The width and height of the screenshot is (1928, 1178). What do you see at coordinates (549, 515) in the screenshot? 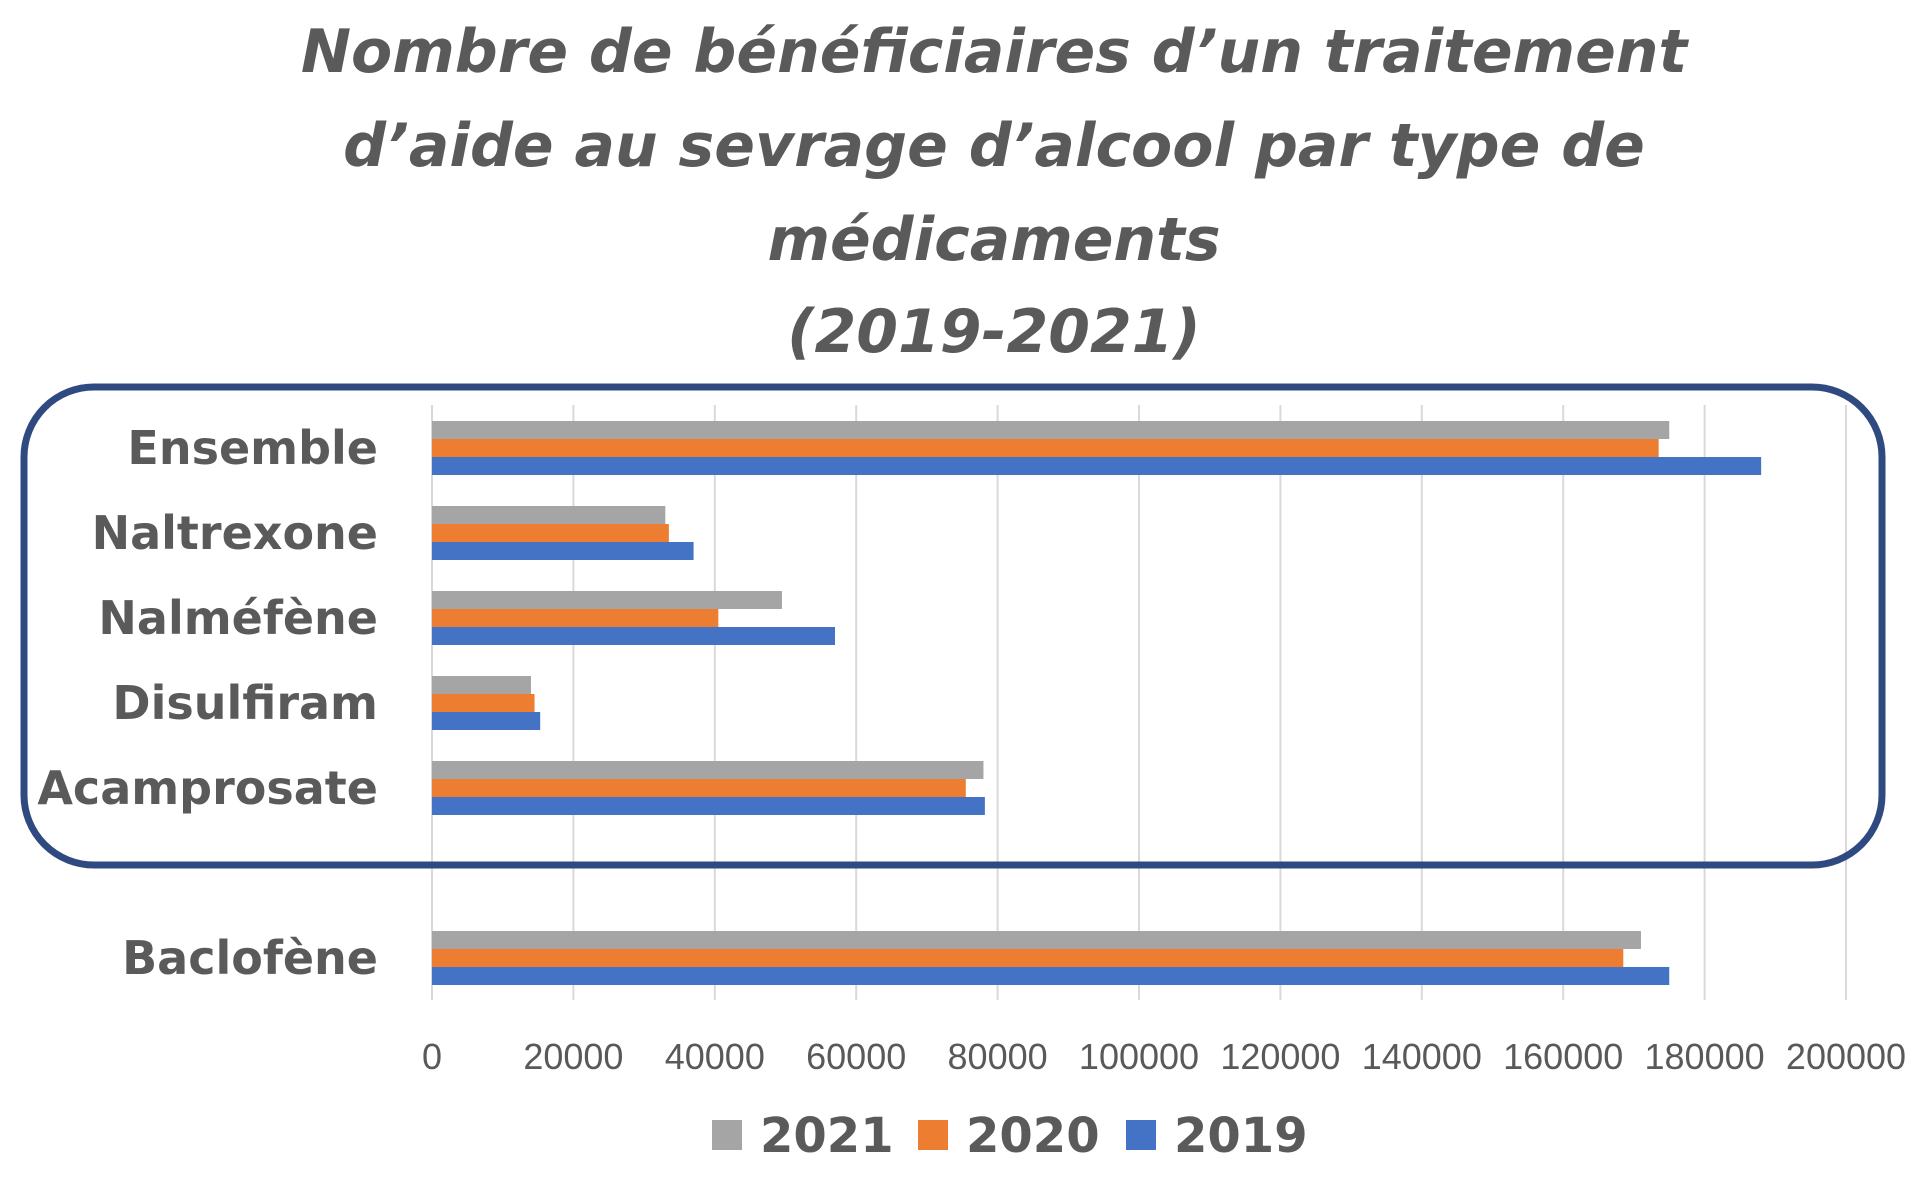
I see `bar-naltrexone-2021` at bounding box center [549, 515].